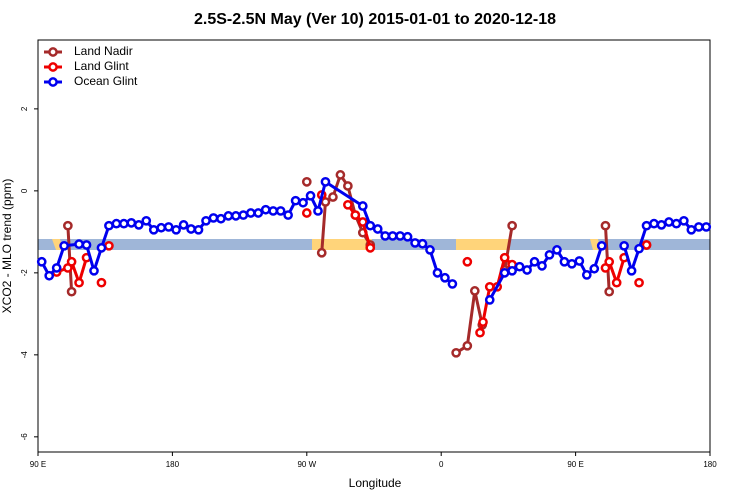 This screenshot has height=500, width=750. What do you see at coordinates (24, 273) in the screenshot?
I see `y-tick-label: -2` at bounding box center [24, 273].